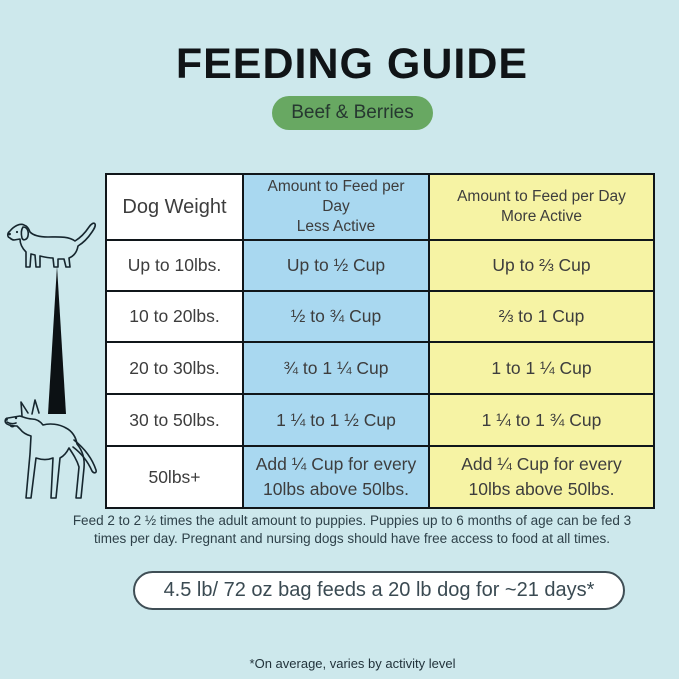 The image size is (679, 679). What do you see at coordinates (336, 265) in the screenshot?
I see `less-active-cell: Up to ½ Cup` at bounding box center [336, 265].